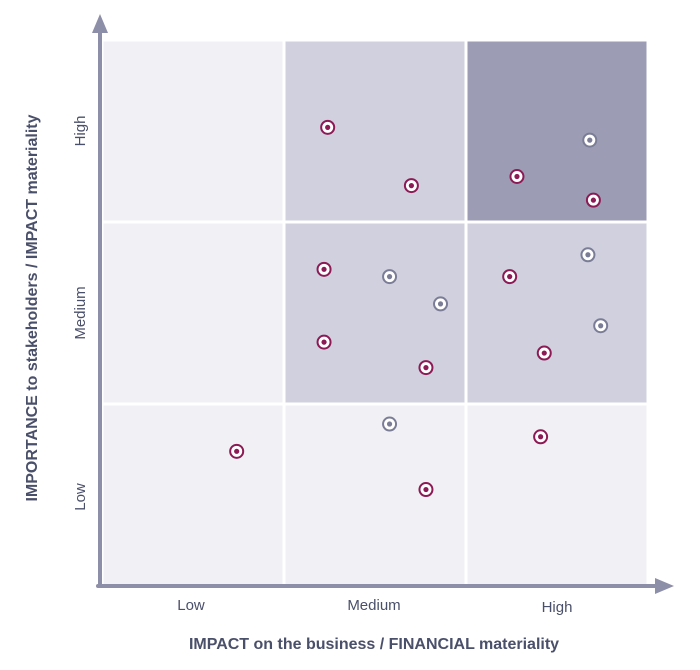  I want to click on x-tick-label-high: High, so click(557, 607).